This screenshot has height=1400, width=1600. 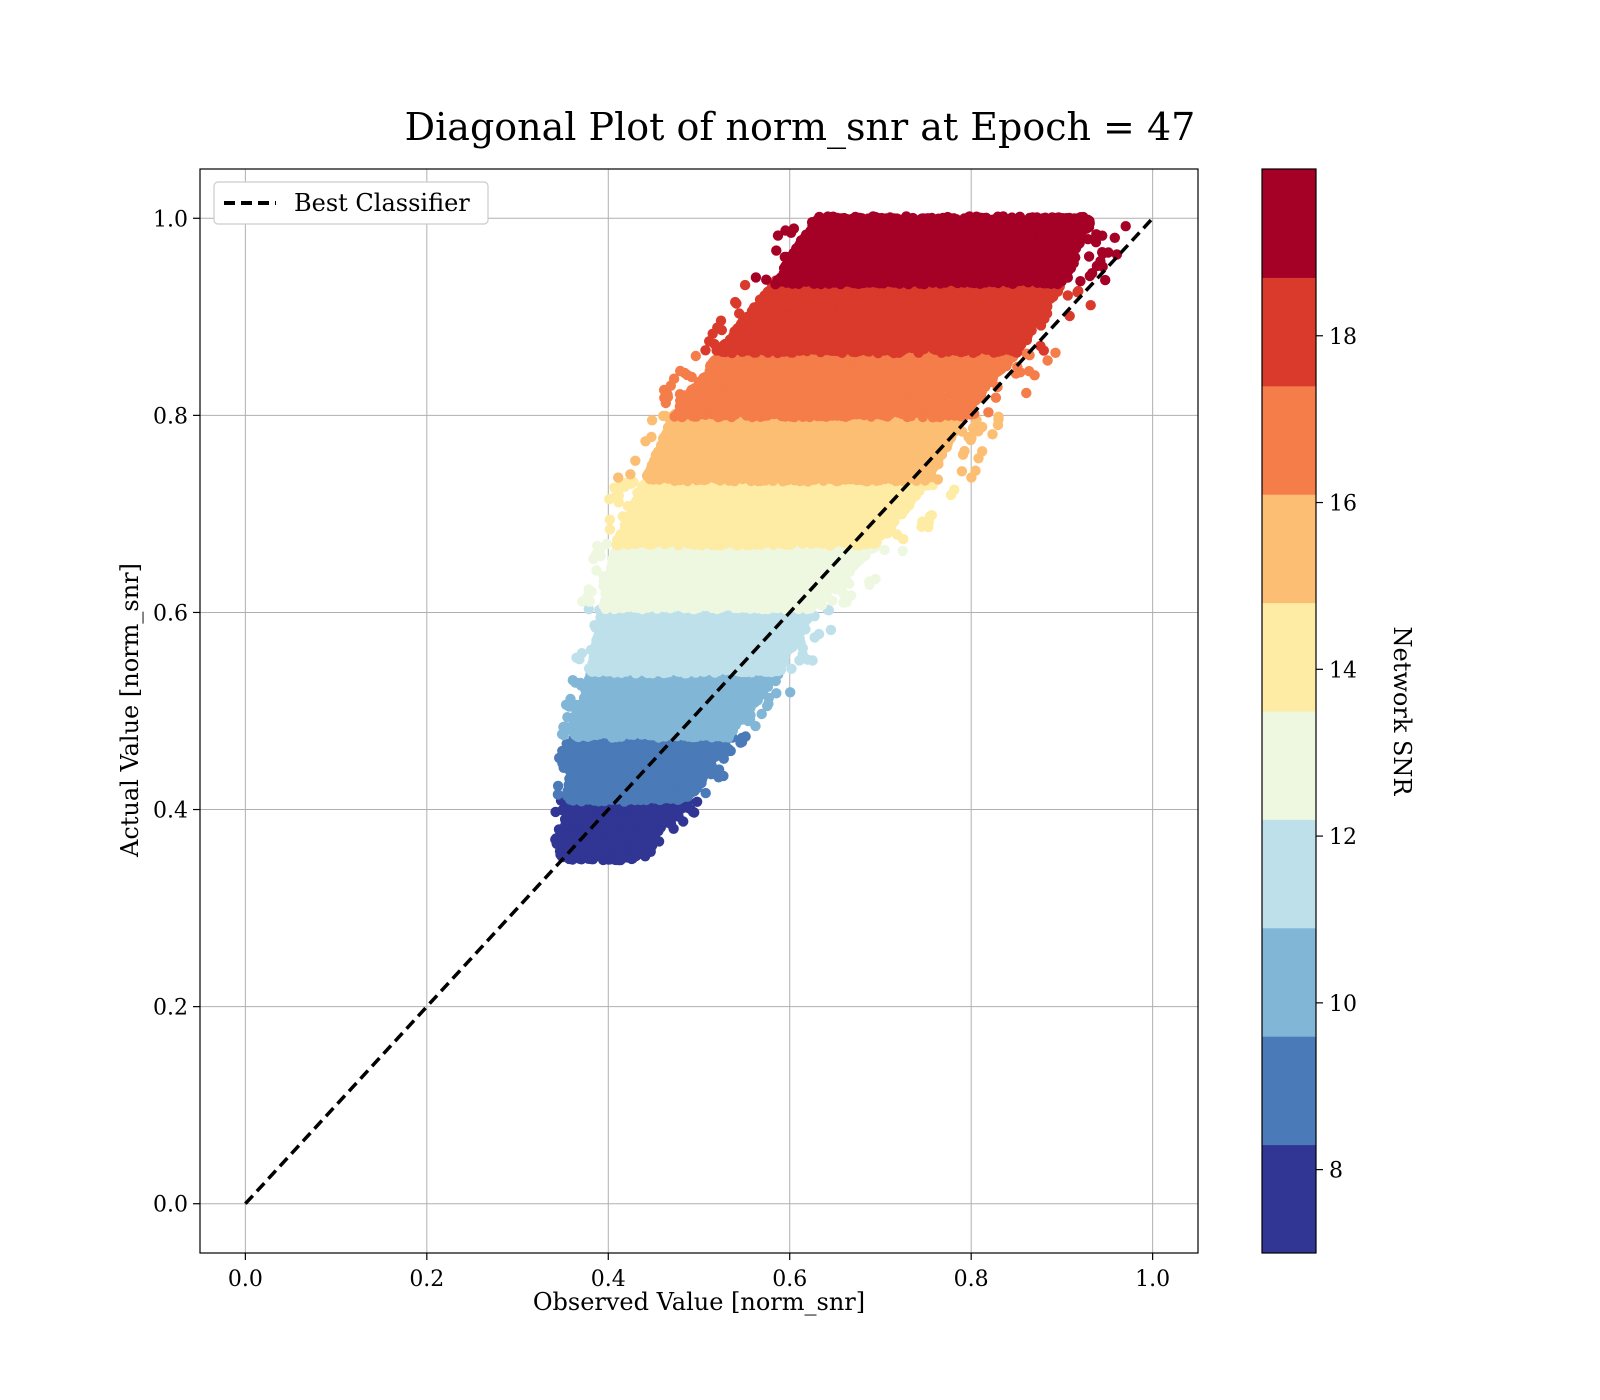 What do you see at coordinates (800, 127) in the screenshot?
I see `chart-title: Diagonal Plot of norm_snr at Epoch = 47` at bounding box center [800, 127].